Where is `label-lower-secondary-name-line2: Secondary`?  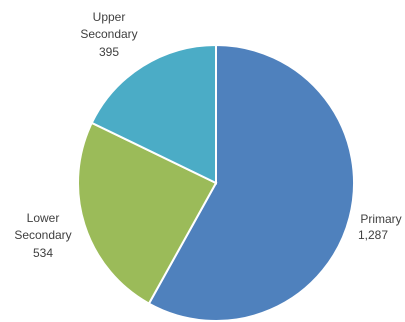
label-lower-secondary-name-line2: Secondary is located at coordinates (42, 235).